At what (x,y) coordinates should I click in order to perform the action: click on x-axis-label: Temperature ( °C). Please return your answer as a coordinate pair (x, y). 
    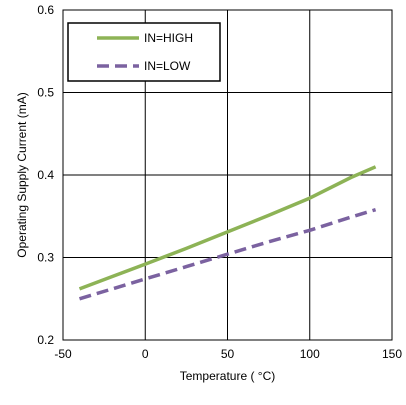
    Looking at the image, I should click on (228, 376).